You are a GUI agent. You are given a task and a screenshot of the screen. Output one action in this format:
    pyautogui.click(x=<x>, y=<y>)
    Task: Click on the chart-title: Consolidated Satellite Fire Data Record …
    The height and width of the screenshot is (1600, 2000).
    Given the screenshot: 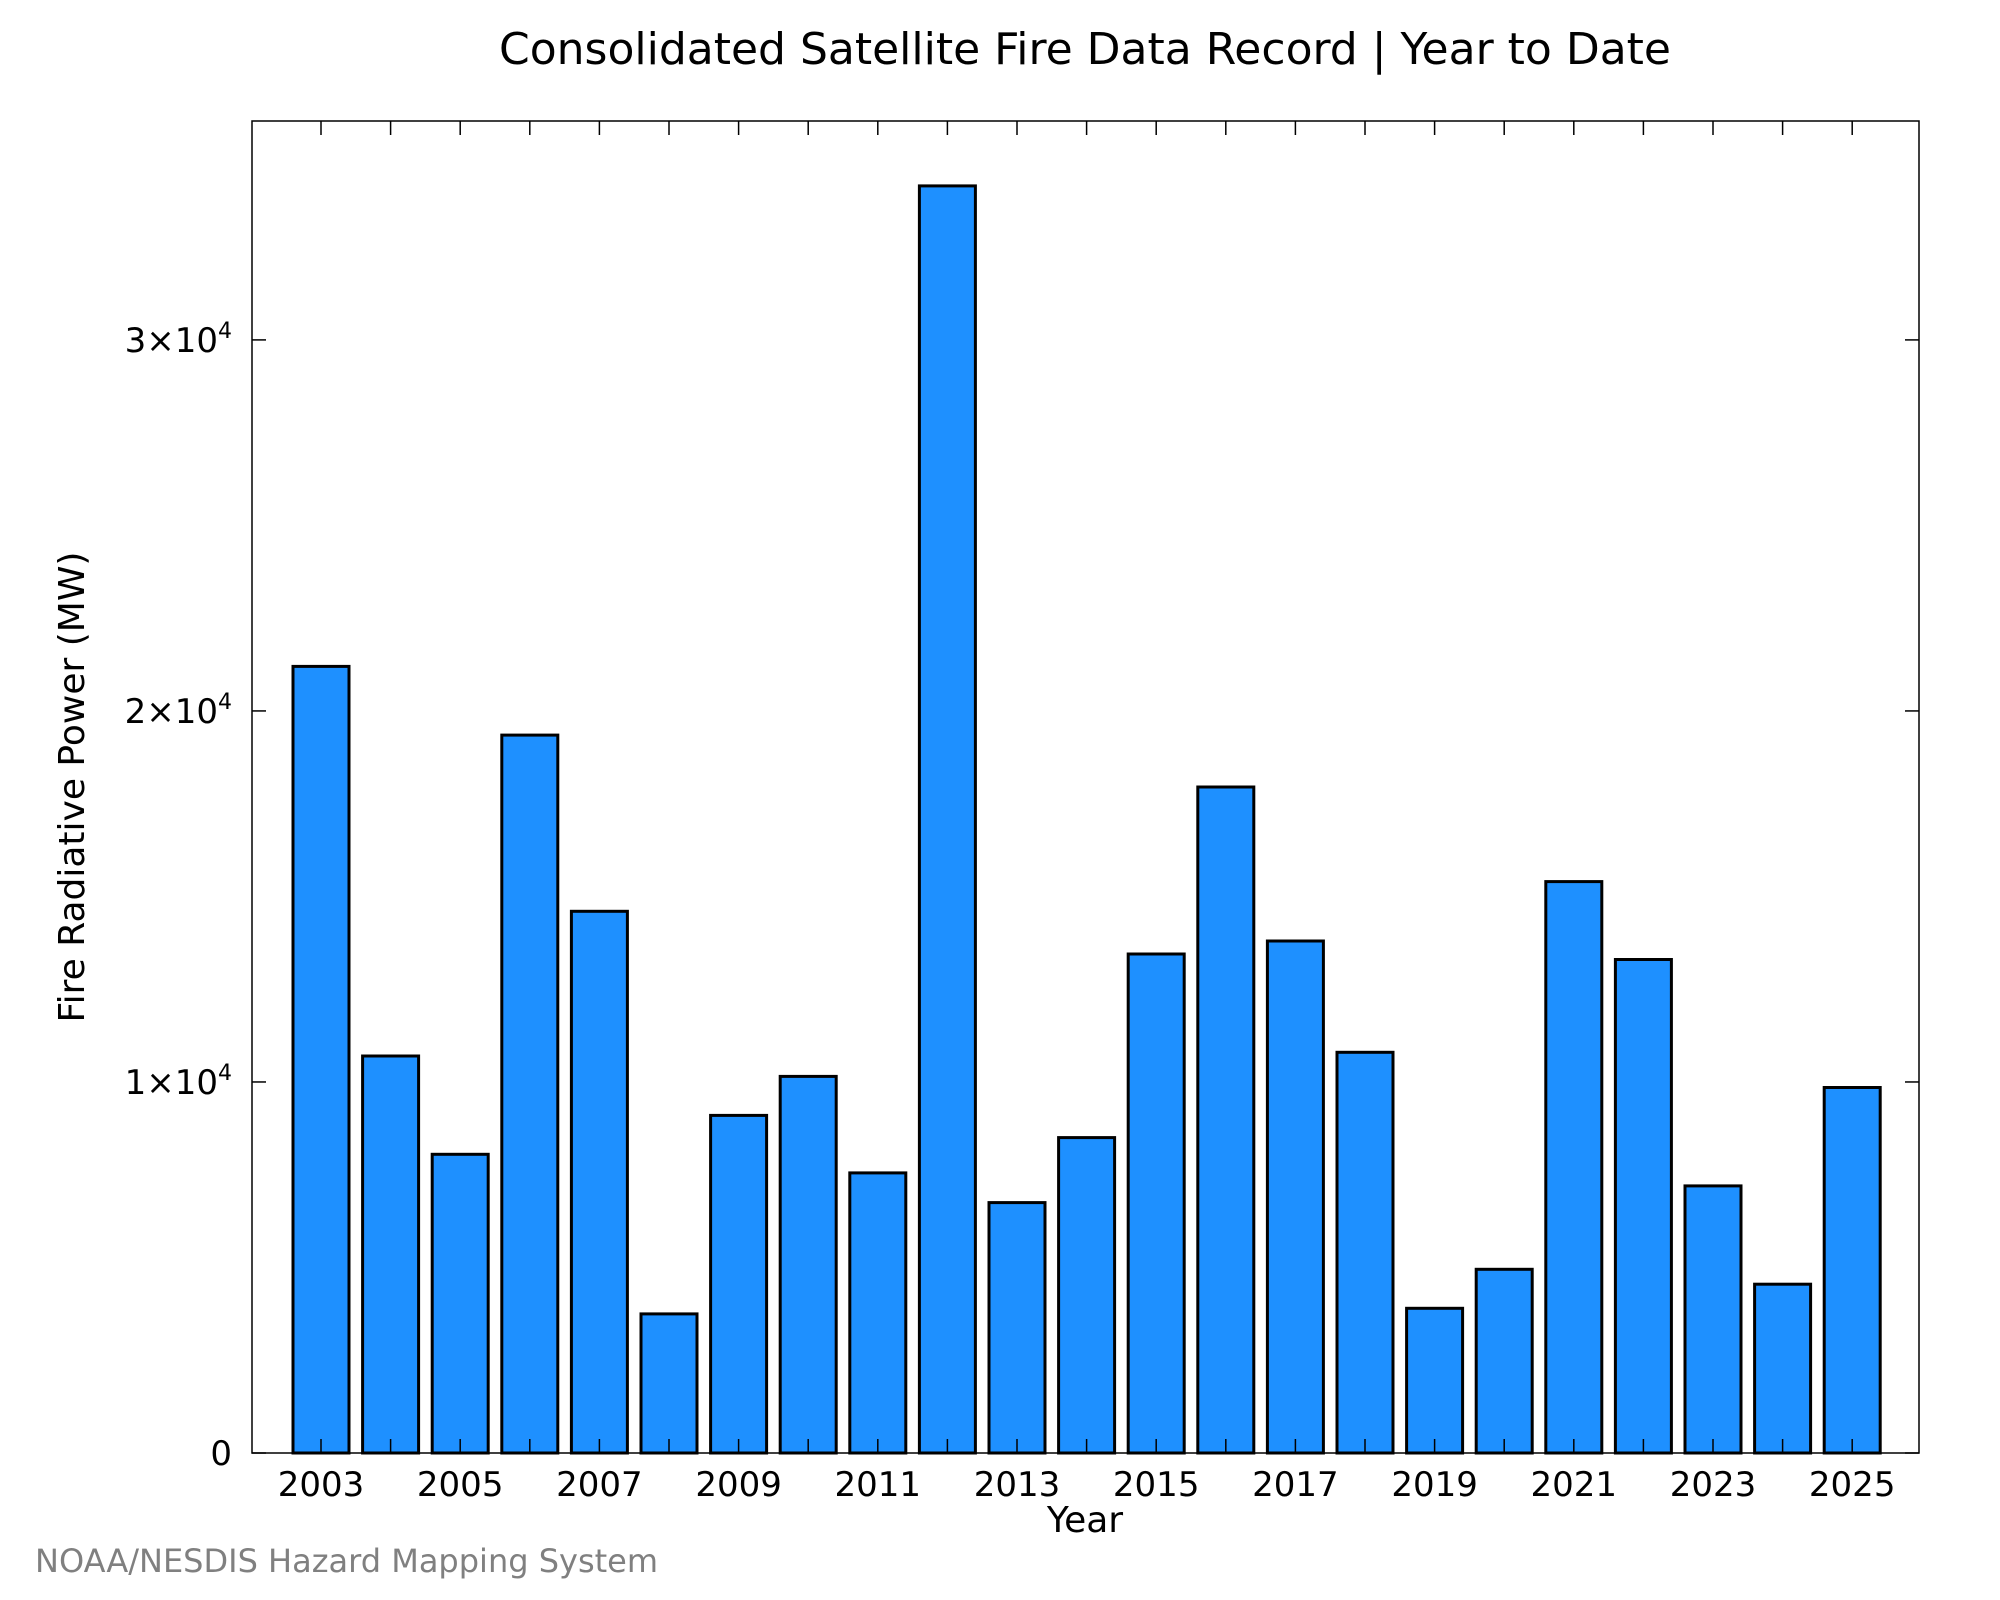 What is the action you would take?
    pyautogui.click(x=1085, y=49)
    